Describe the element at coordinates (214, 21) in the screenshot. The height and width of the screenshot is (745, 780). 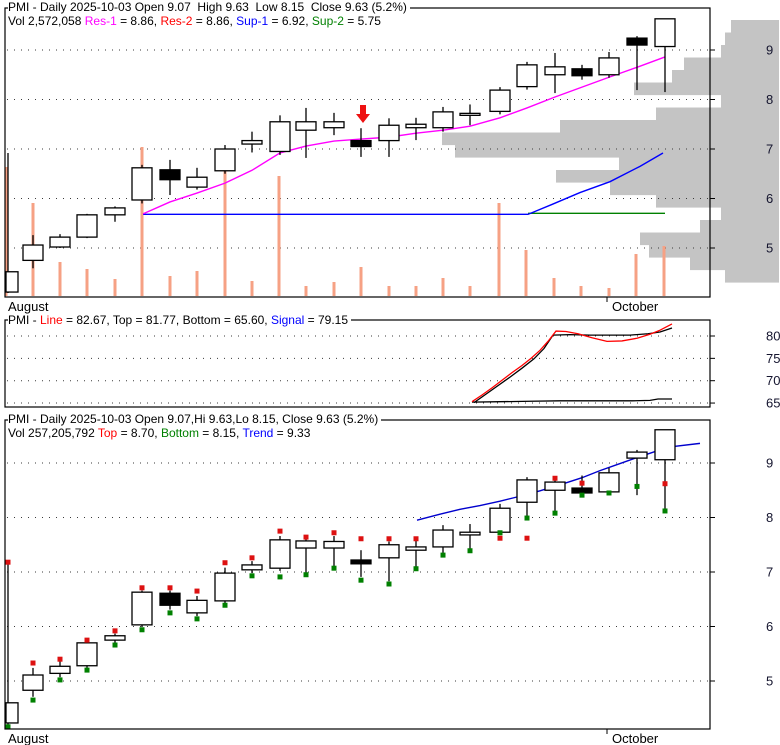
I see `legend-segment: = 8.86,` at that location.